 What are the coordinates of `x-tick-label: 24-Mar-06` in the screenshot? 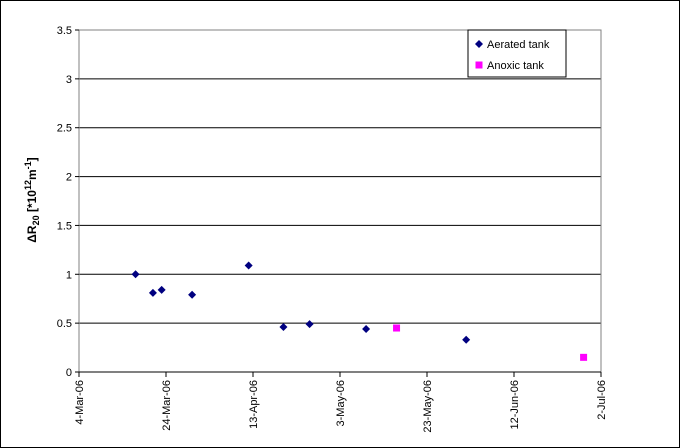 It's located at (167, 405).